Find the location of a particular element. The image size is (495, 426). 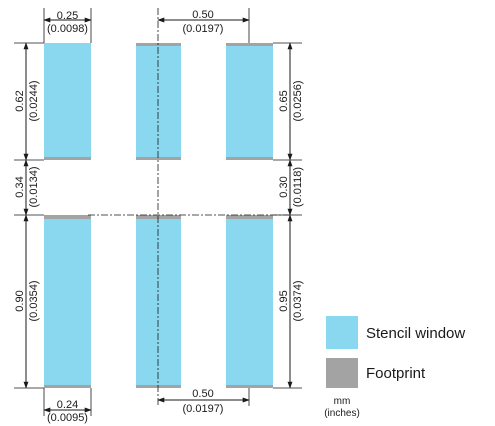

dim-top-pitch-in: (0.0197) is located at coordinates (203, 29).